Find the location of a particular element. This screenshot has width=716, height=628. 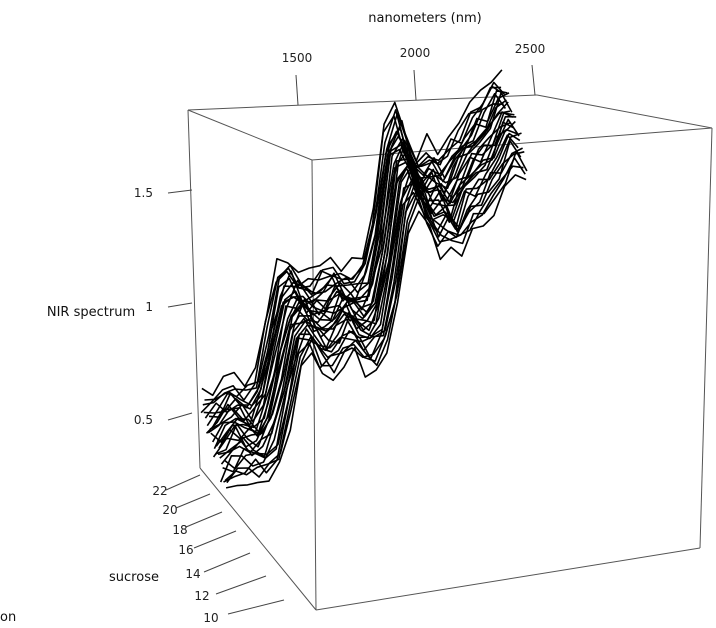

z-tick-label: 20 is located at coordinates (169, 510).